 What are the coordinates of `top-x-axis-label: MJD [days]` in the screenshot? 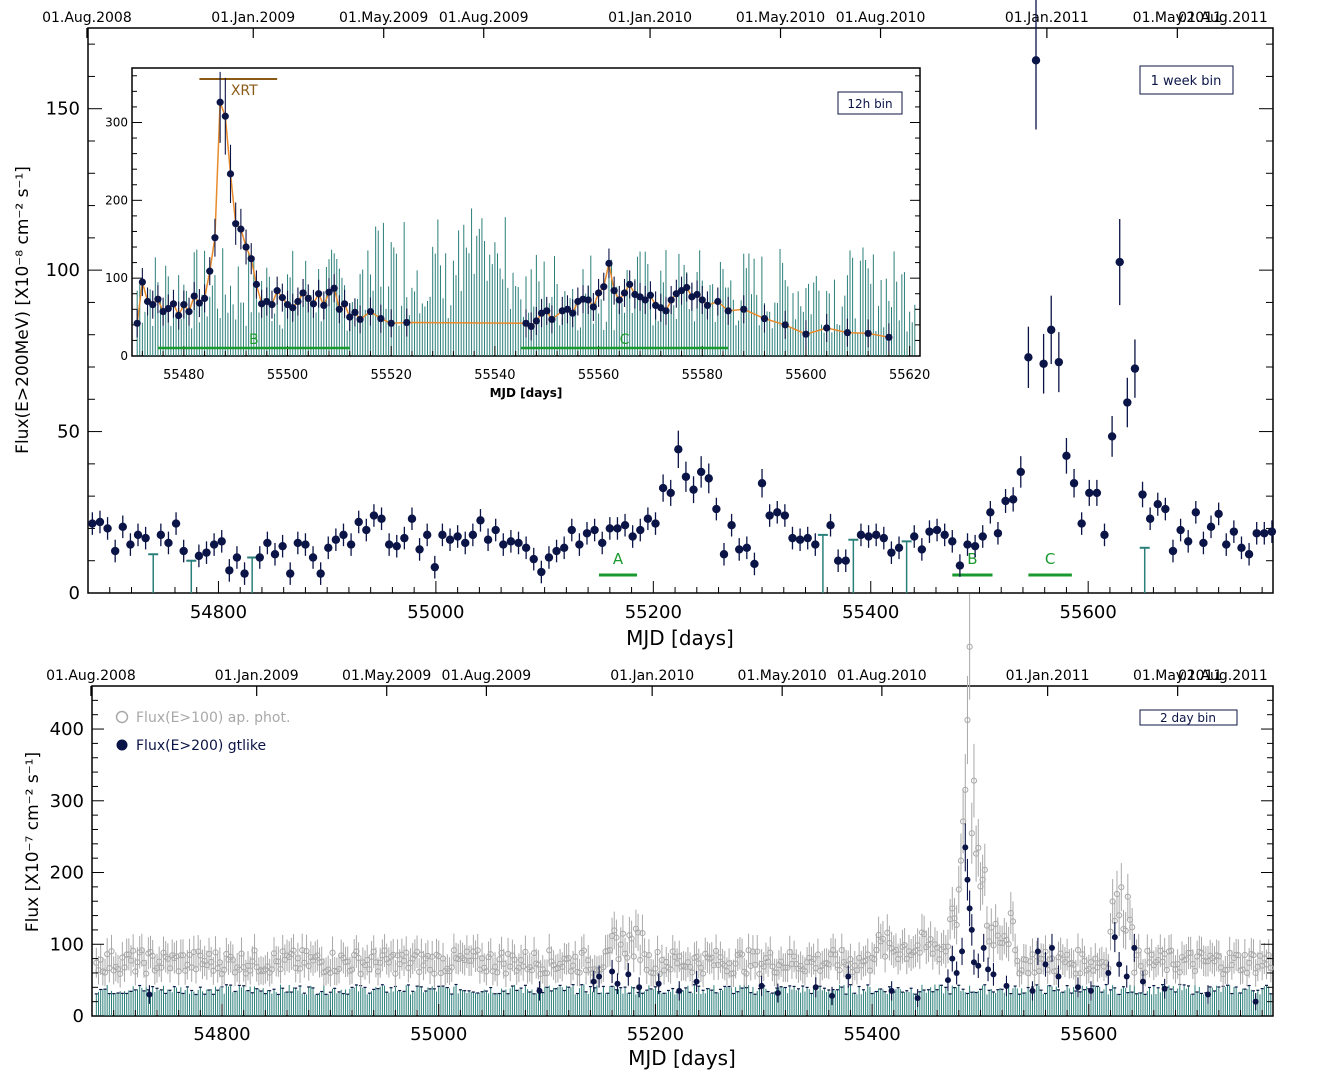 It's located at (680, 638).